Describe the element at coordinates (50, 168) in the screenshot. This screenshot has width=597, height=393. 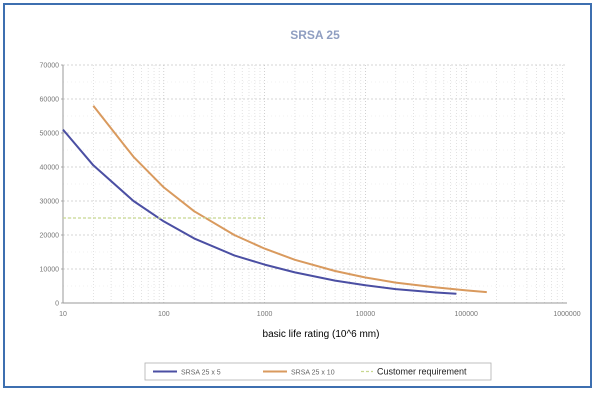
I see `y-tick-label: 40000` at that location.